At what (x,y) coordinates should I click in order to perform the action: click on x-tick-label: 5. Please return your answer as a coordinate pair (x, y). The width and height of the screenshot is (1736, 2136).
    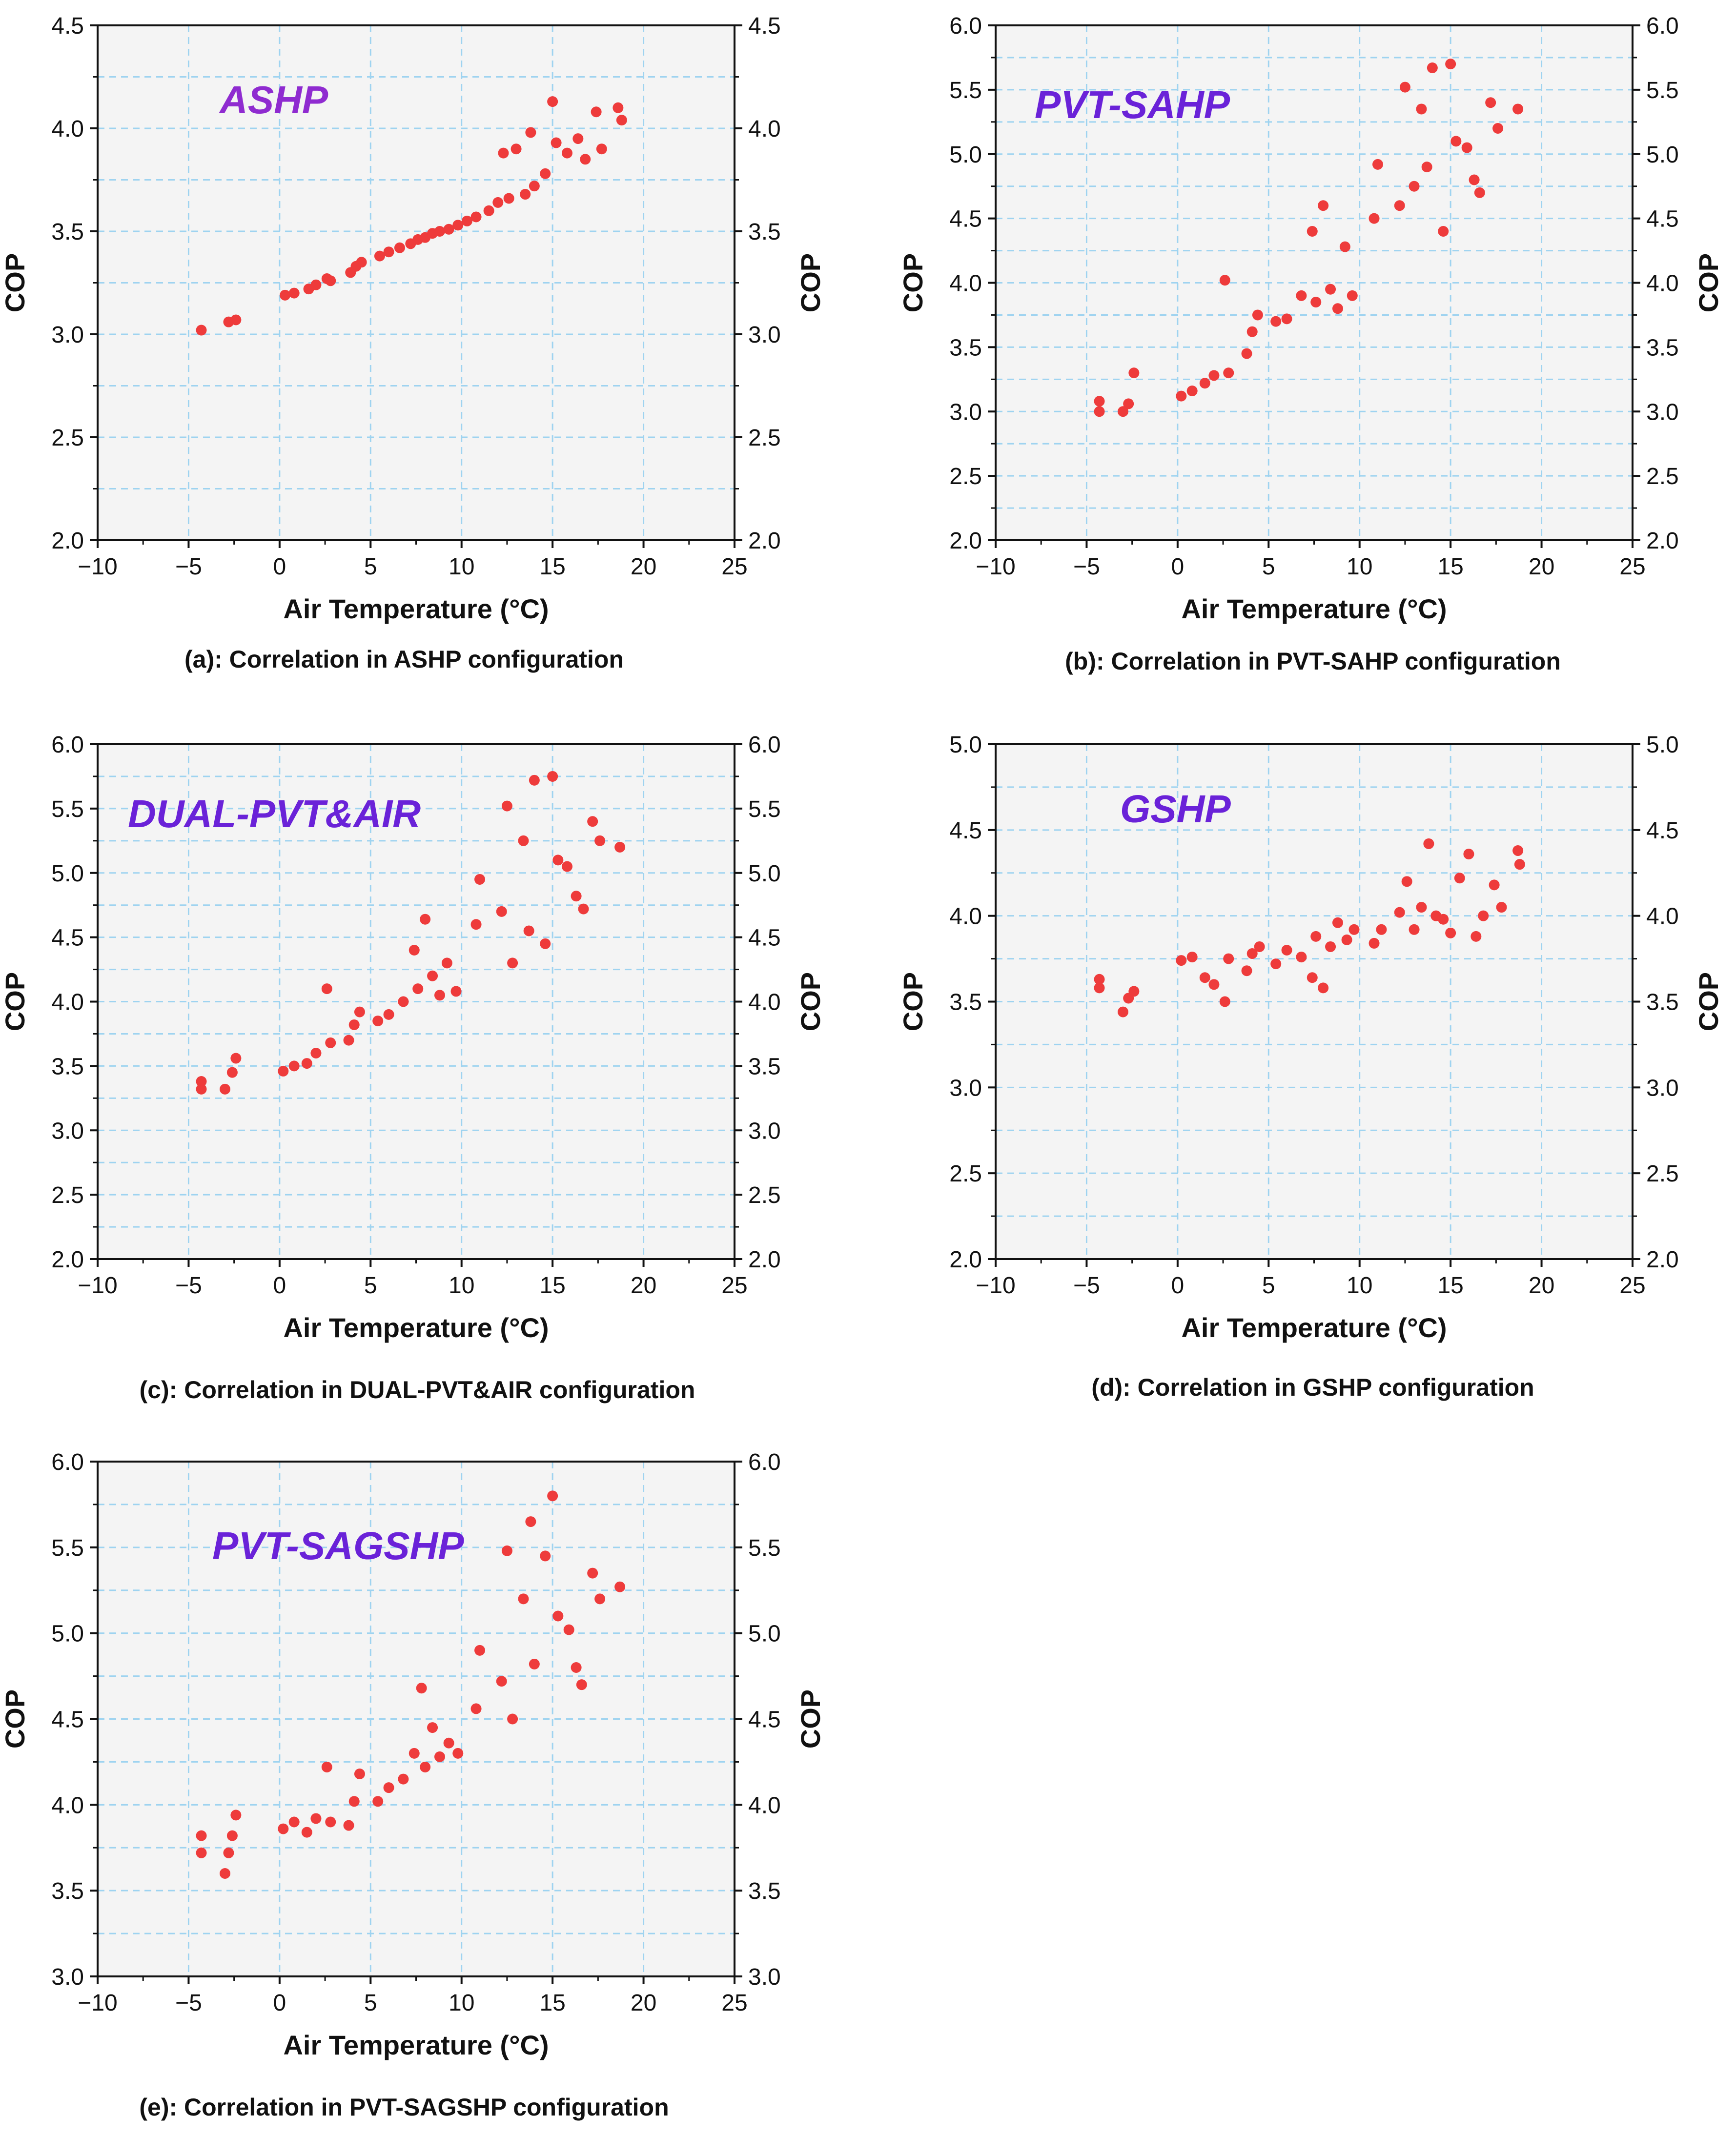
    Looking at the image, I should click on (370, 2003).